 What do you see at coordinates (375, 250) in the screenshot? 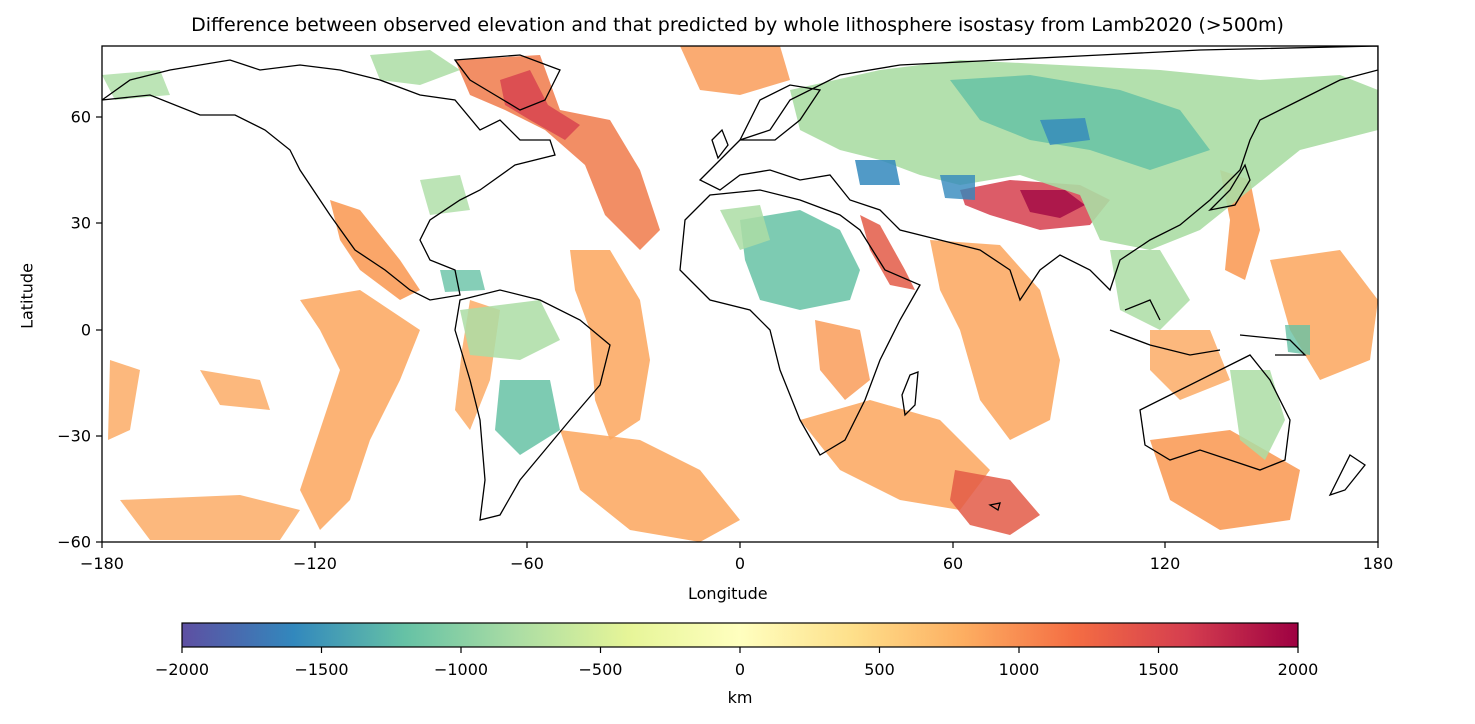
I see `anomaly-cordillera` at bounding box center [375, 250].